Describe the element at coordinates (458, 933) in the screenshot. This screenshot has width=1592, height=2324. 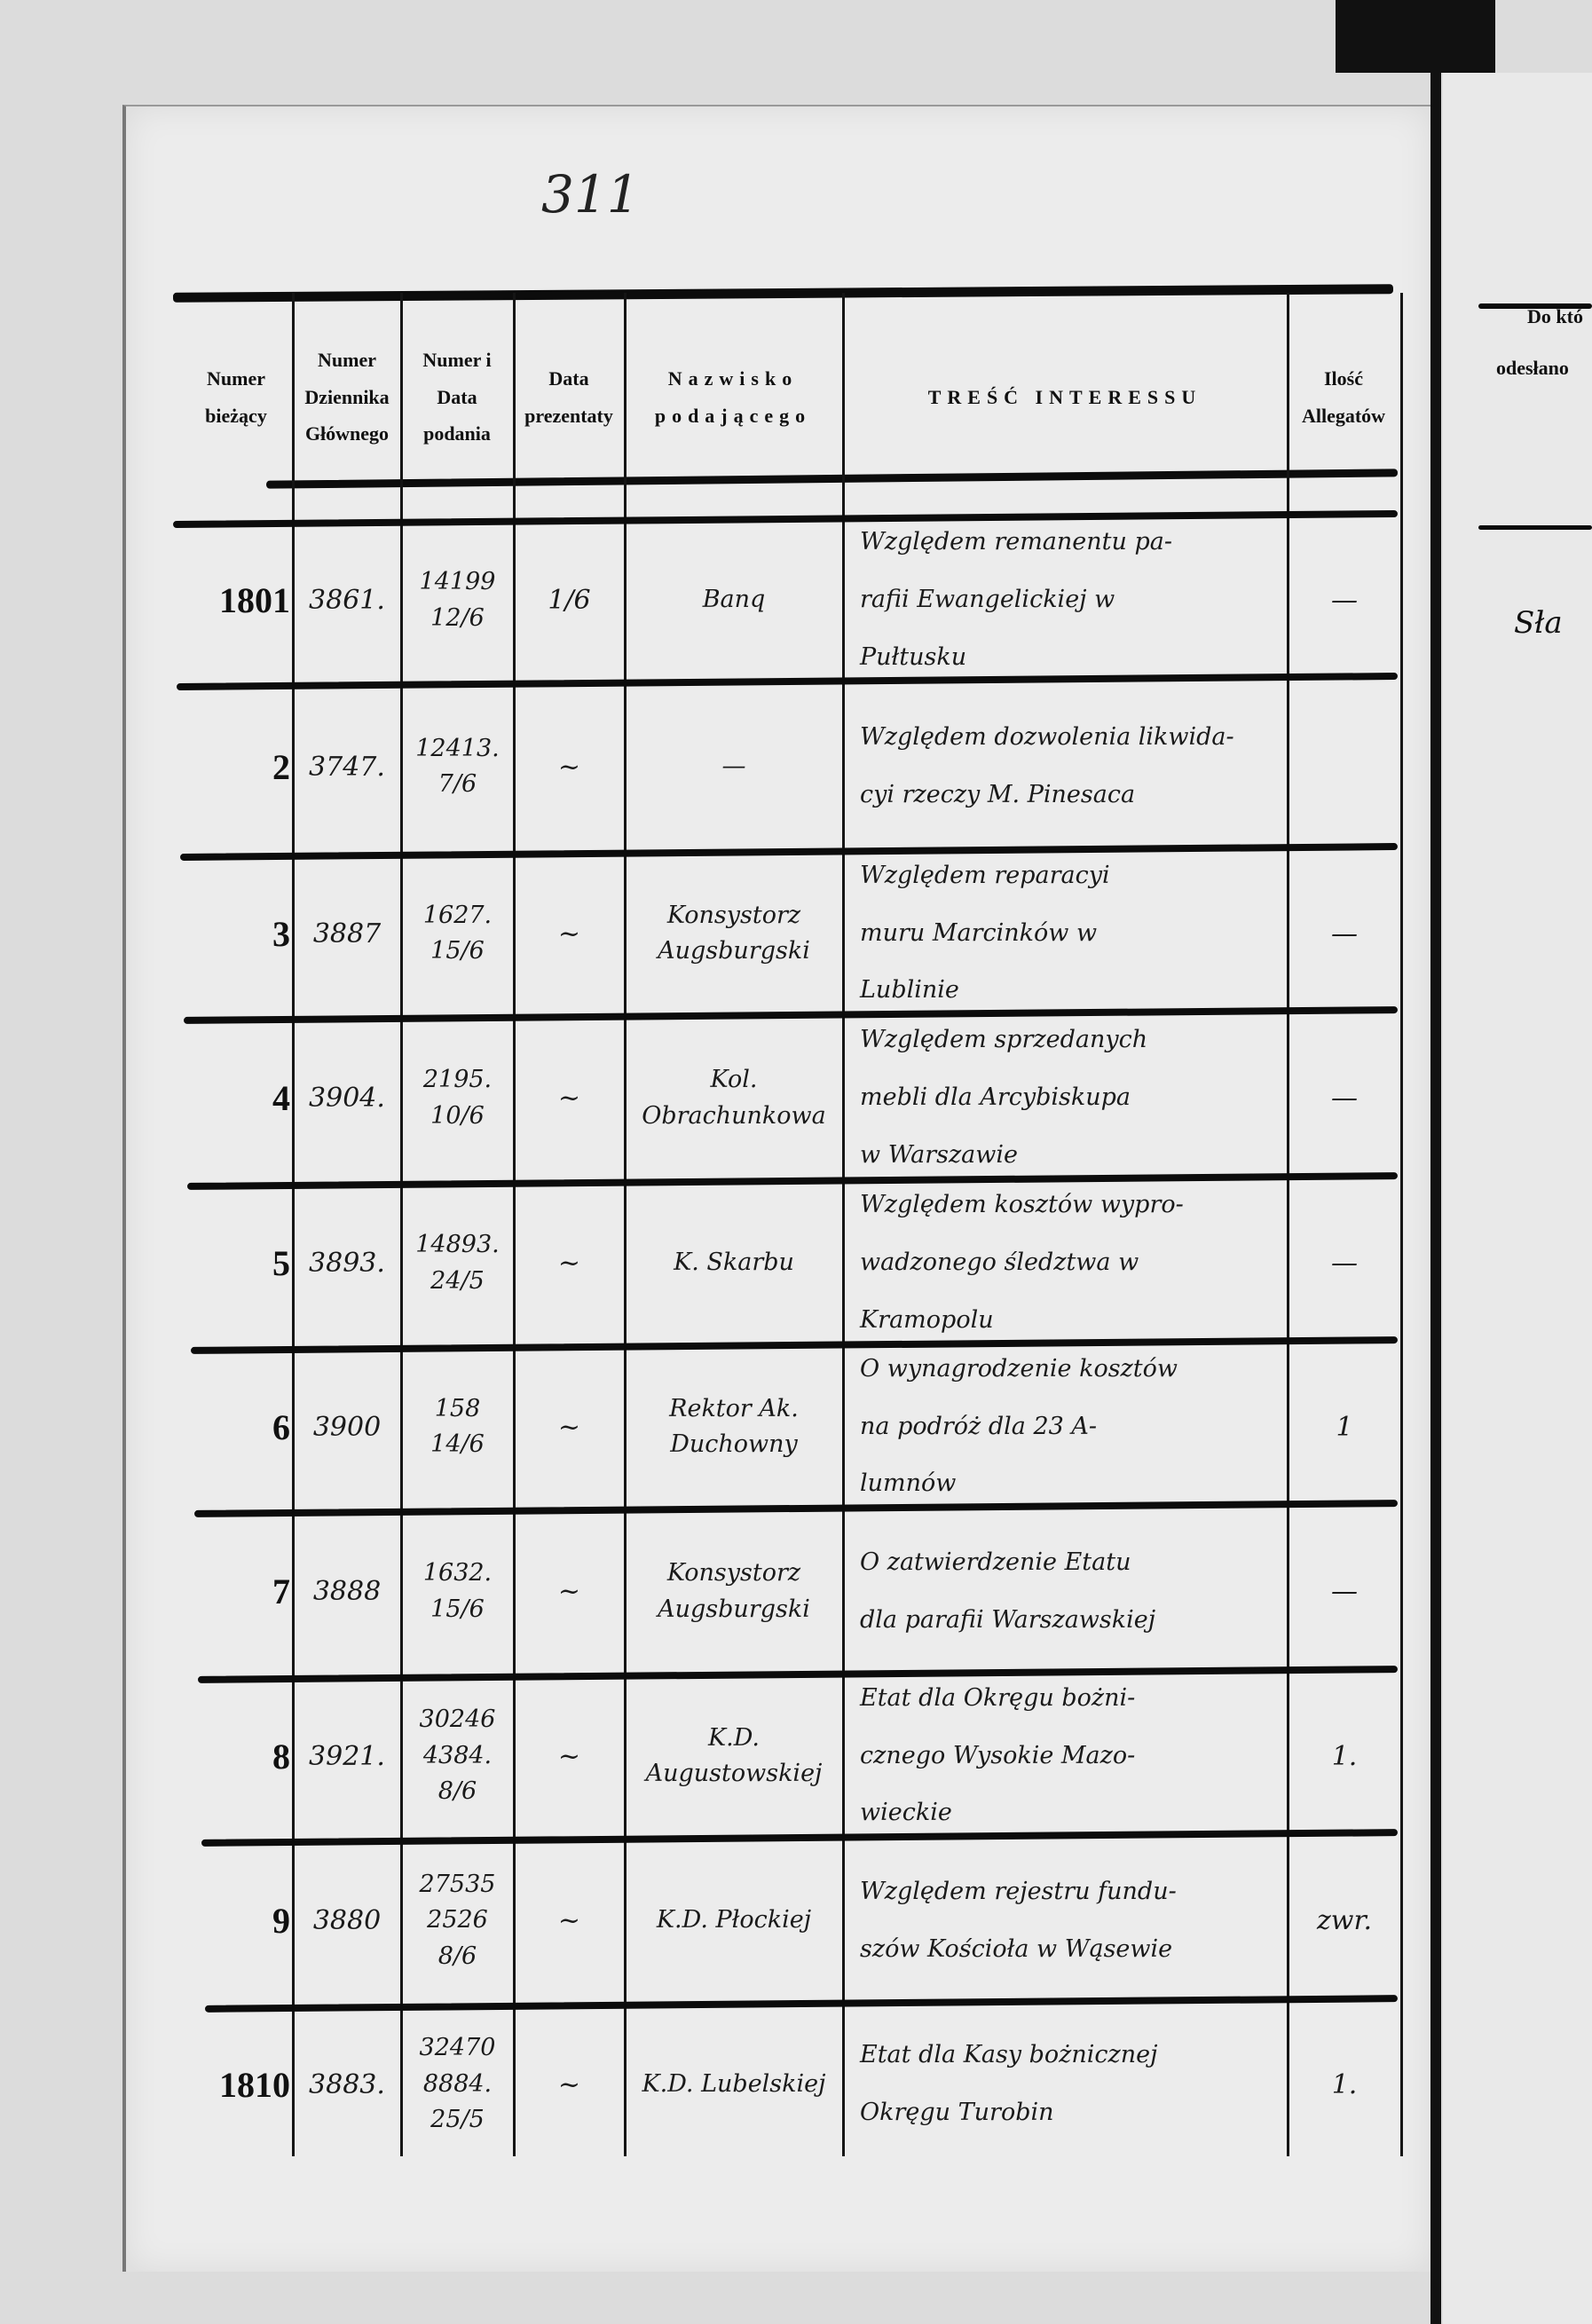
I see `submission-number-date: 1627. 15/6` at that location.